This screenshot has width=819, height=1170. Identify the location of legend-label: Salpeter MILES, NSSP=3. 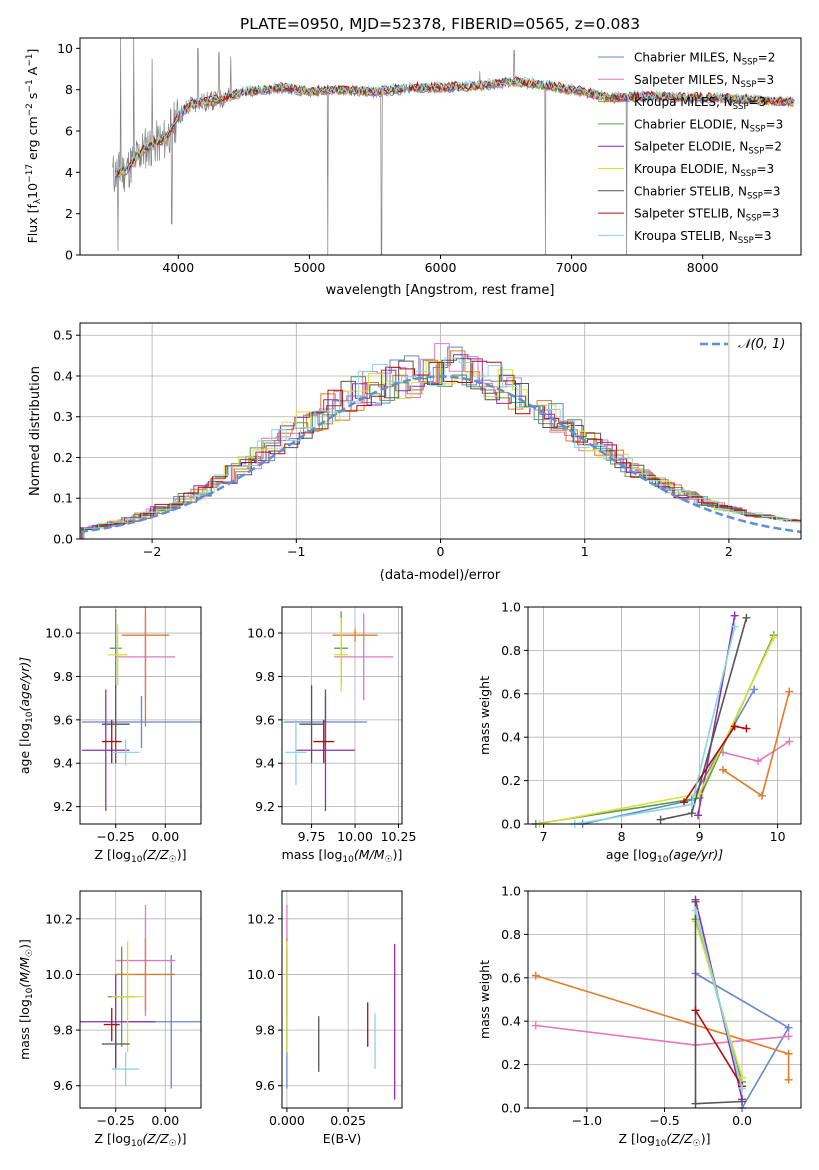
(704, 81).